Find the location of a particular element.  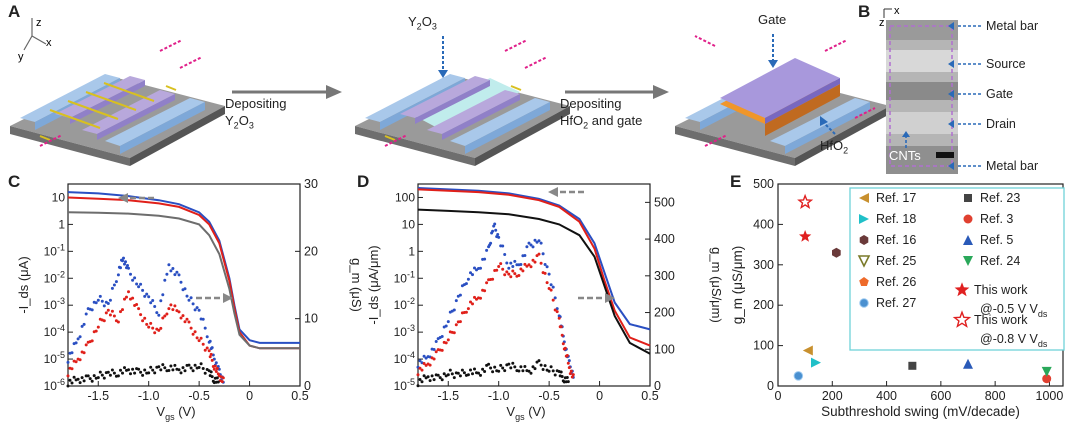

step2-text-1: Depositing is located at coordinates (591, 103).